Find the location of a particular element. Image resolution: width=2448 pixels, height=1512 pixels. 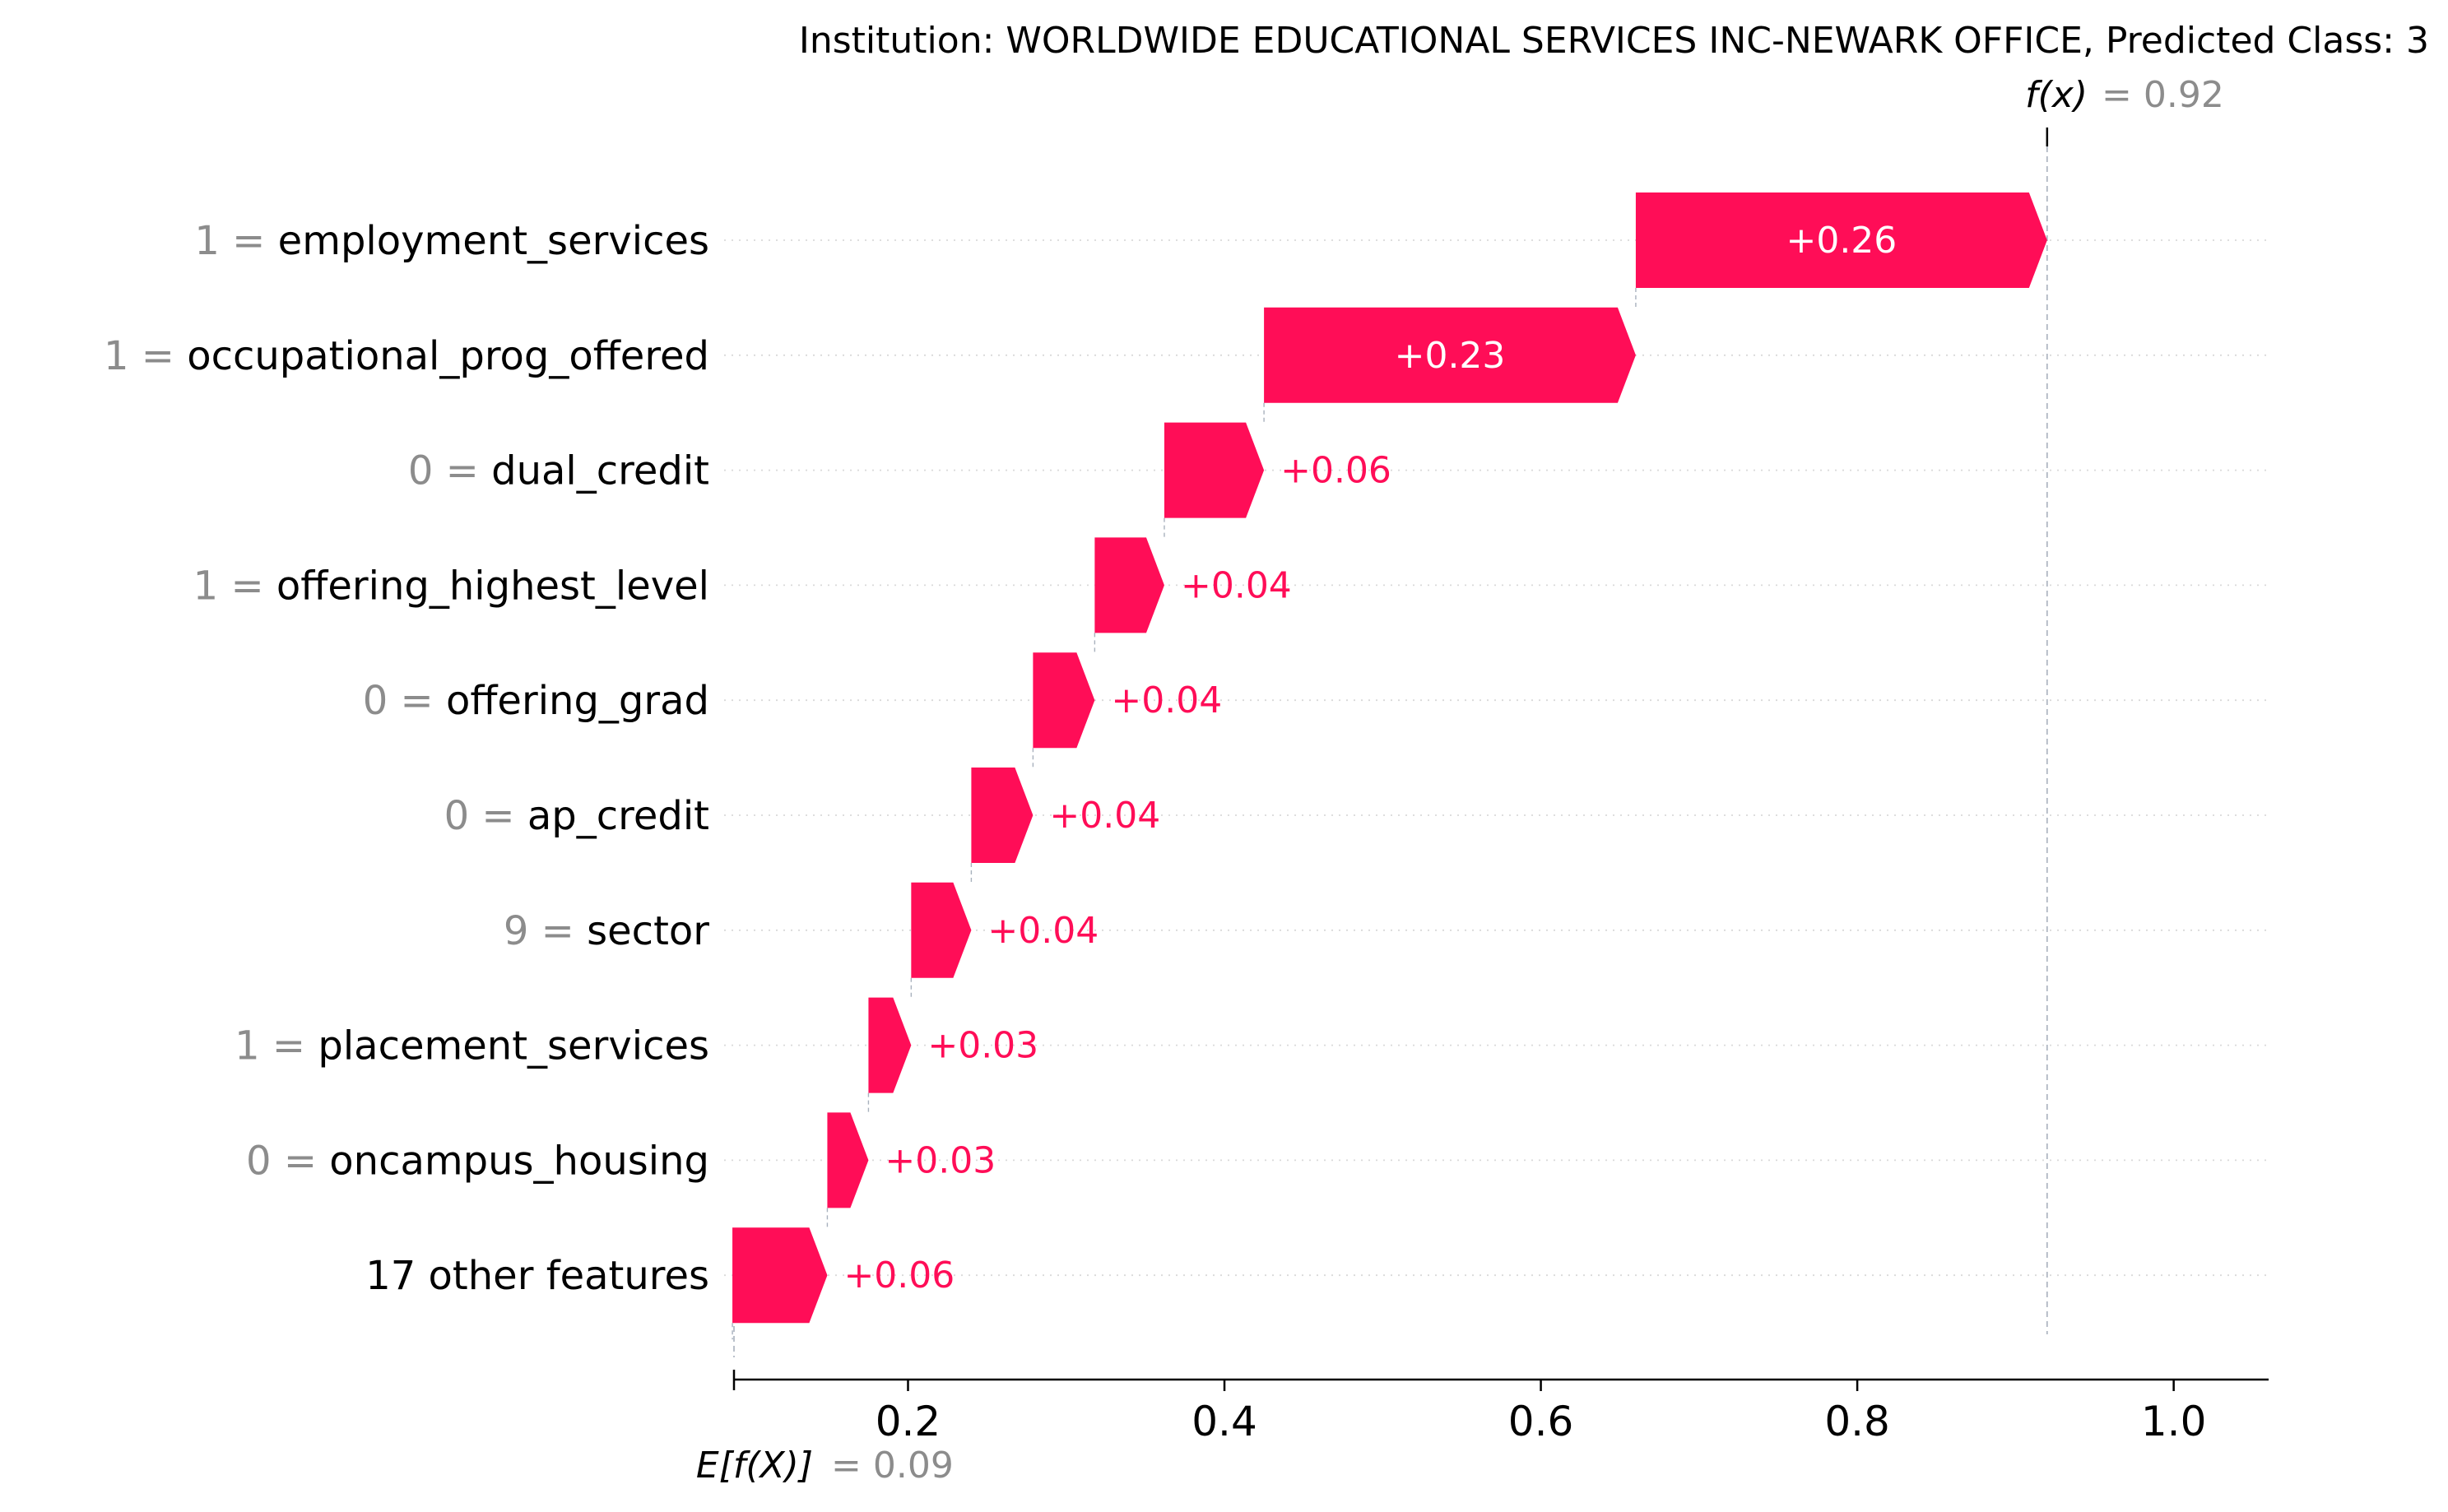

x-tick-label: 0.2 is located at coordinates (908, 1421).